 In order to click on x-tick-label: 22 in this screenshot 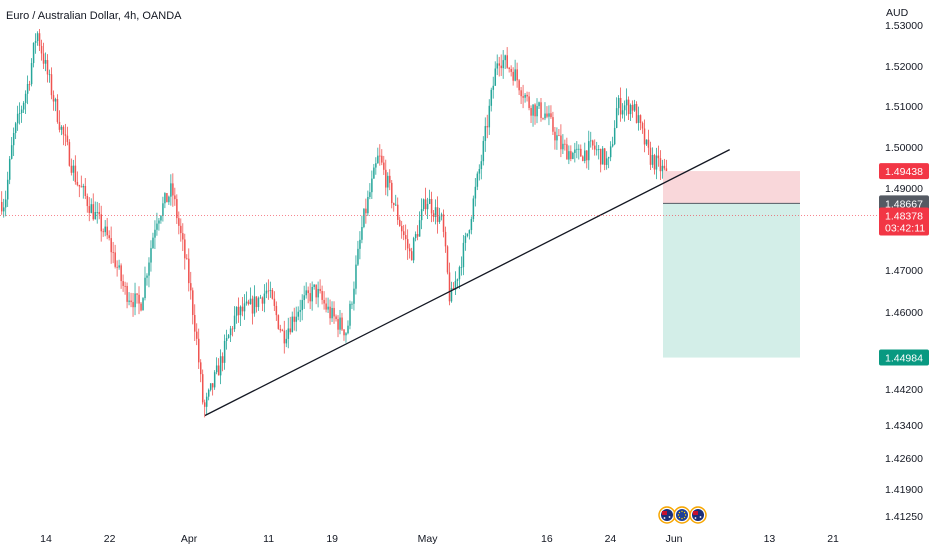, I will do `click(110, 539)`.